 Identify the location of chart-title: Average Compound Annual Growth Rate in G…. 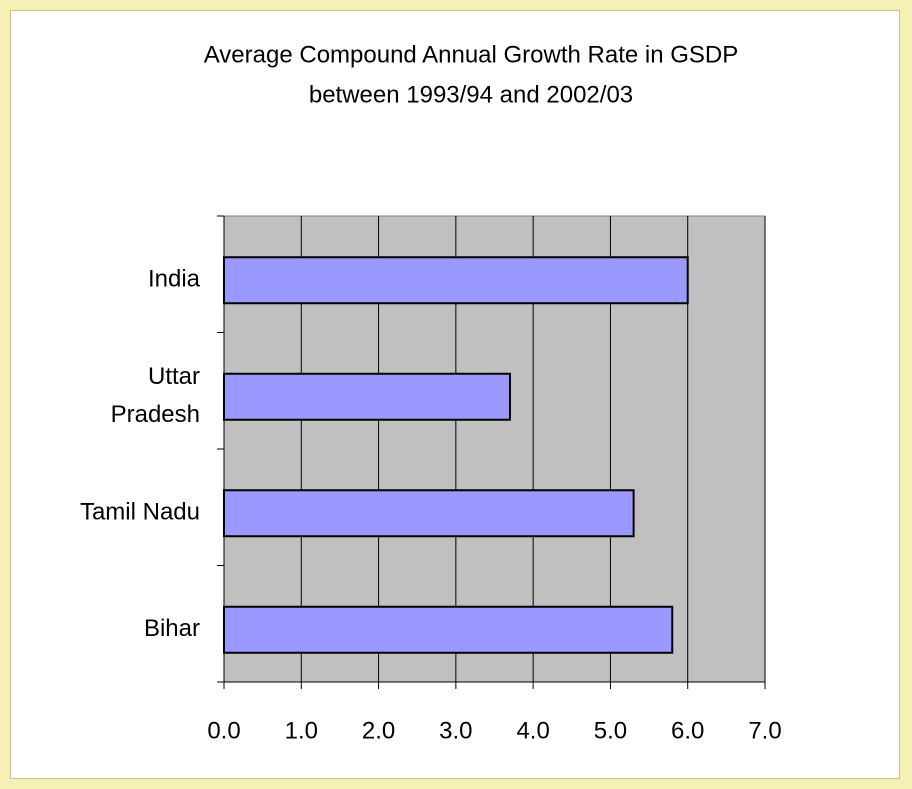
(471, 54).